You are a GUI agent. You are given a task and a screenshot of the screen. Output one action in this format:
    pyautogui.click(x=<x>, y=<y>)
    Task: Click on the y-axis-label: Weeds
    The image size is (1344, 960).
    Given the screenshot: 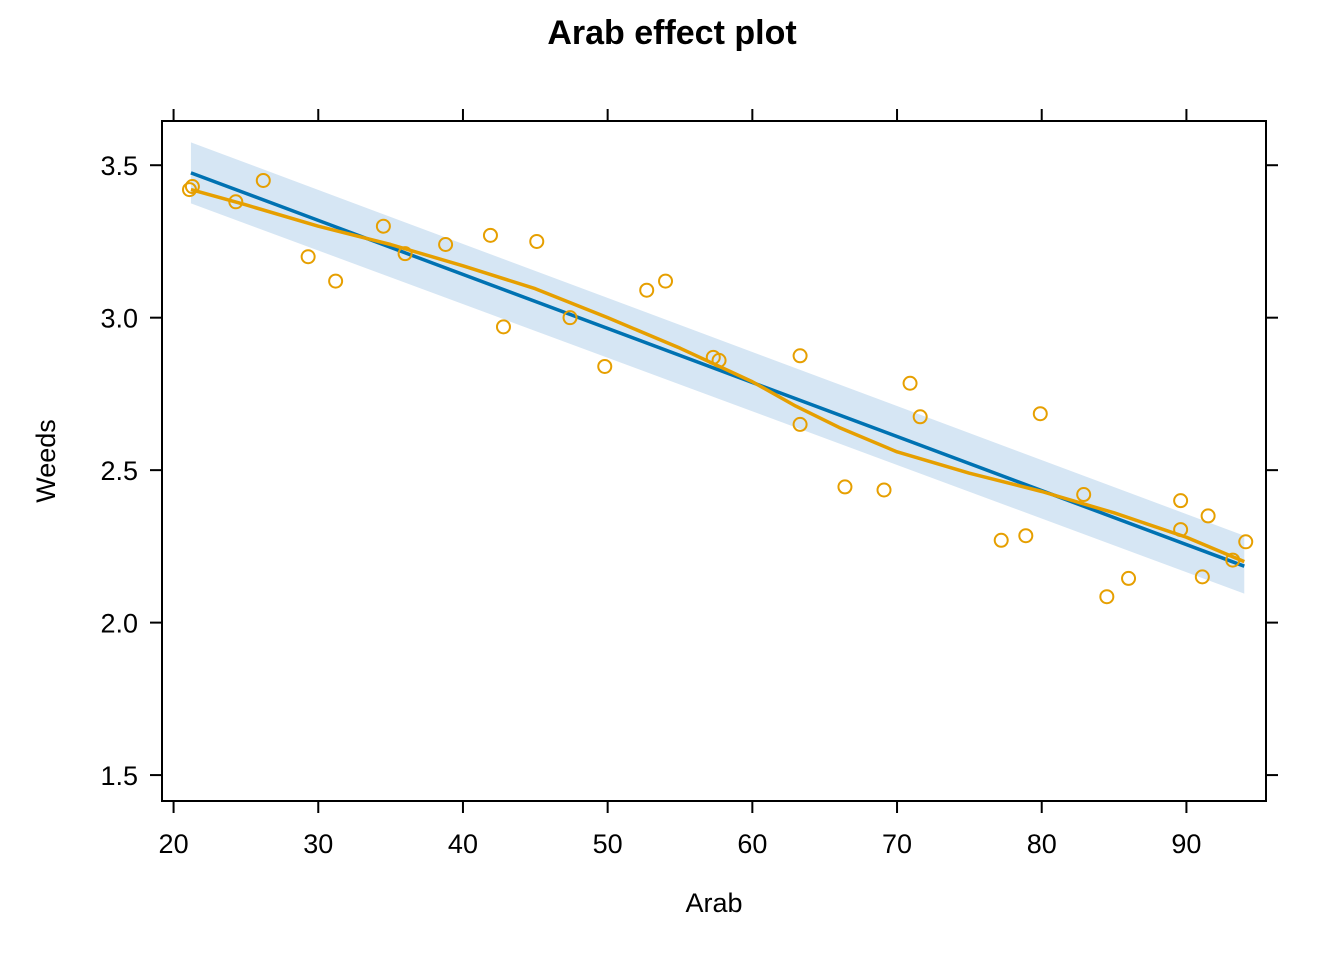 What is the action you would take?
    pyautogui.click(x=46, y=461)
    